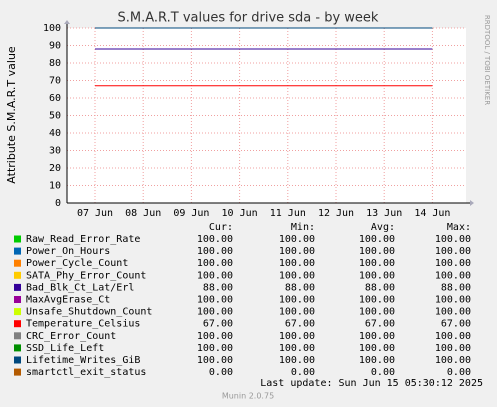 Image resolution: width=497 pixels, height=407 pixels. I want to click on legend-label: Power_On_Hours, so click(68, 251).